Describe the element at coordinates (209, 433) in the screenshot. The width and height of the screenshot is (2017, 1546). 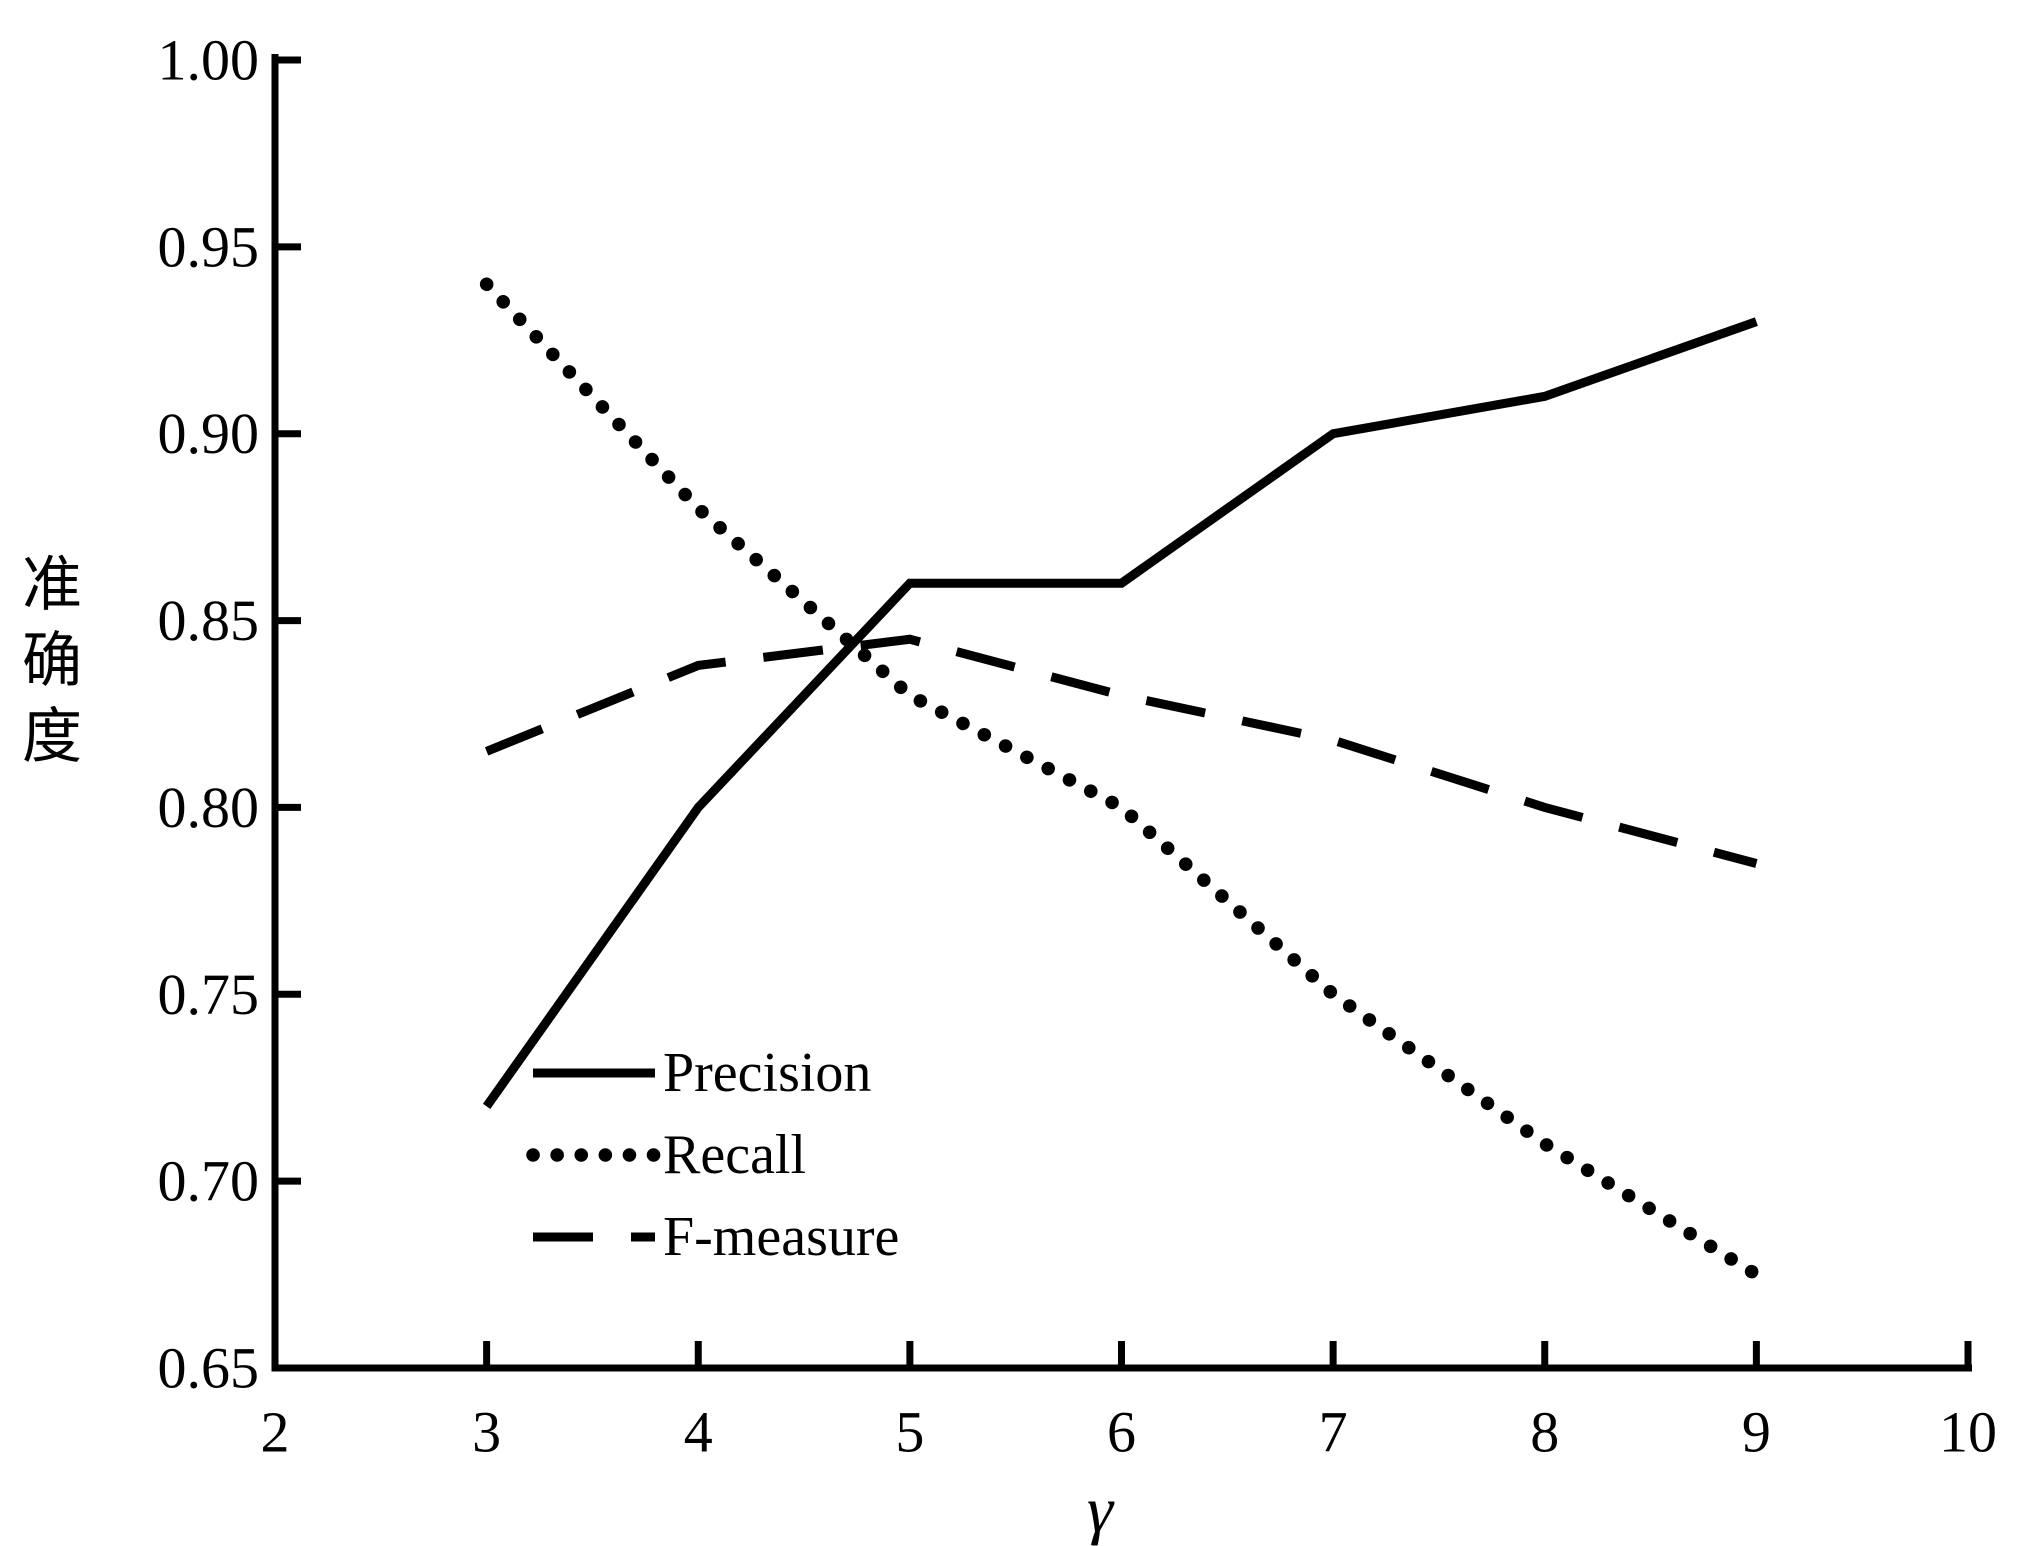
I see `y-tick-label: 0.90` at that location.